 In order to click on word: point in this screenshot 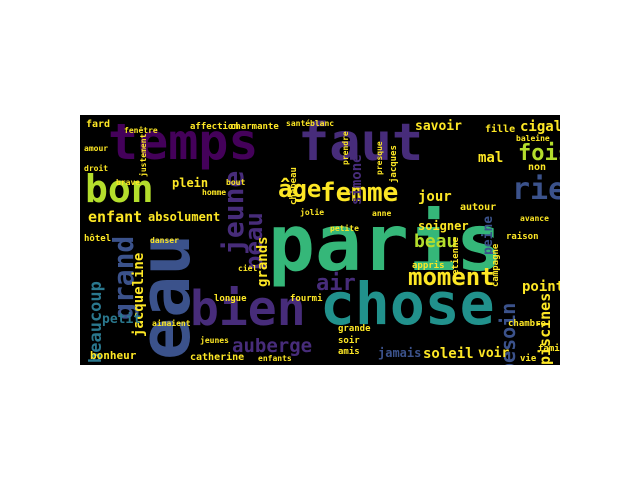, I will do `click(541, 287)`.